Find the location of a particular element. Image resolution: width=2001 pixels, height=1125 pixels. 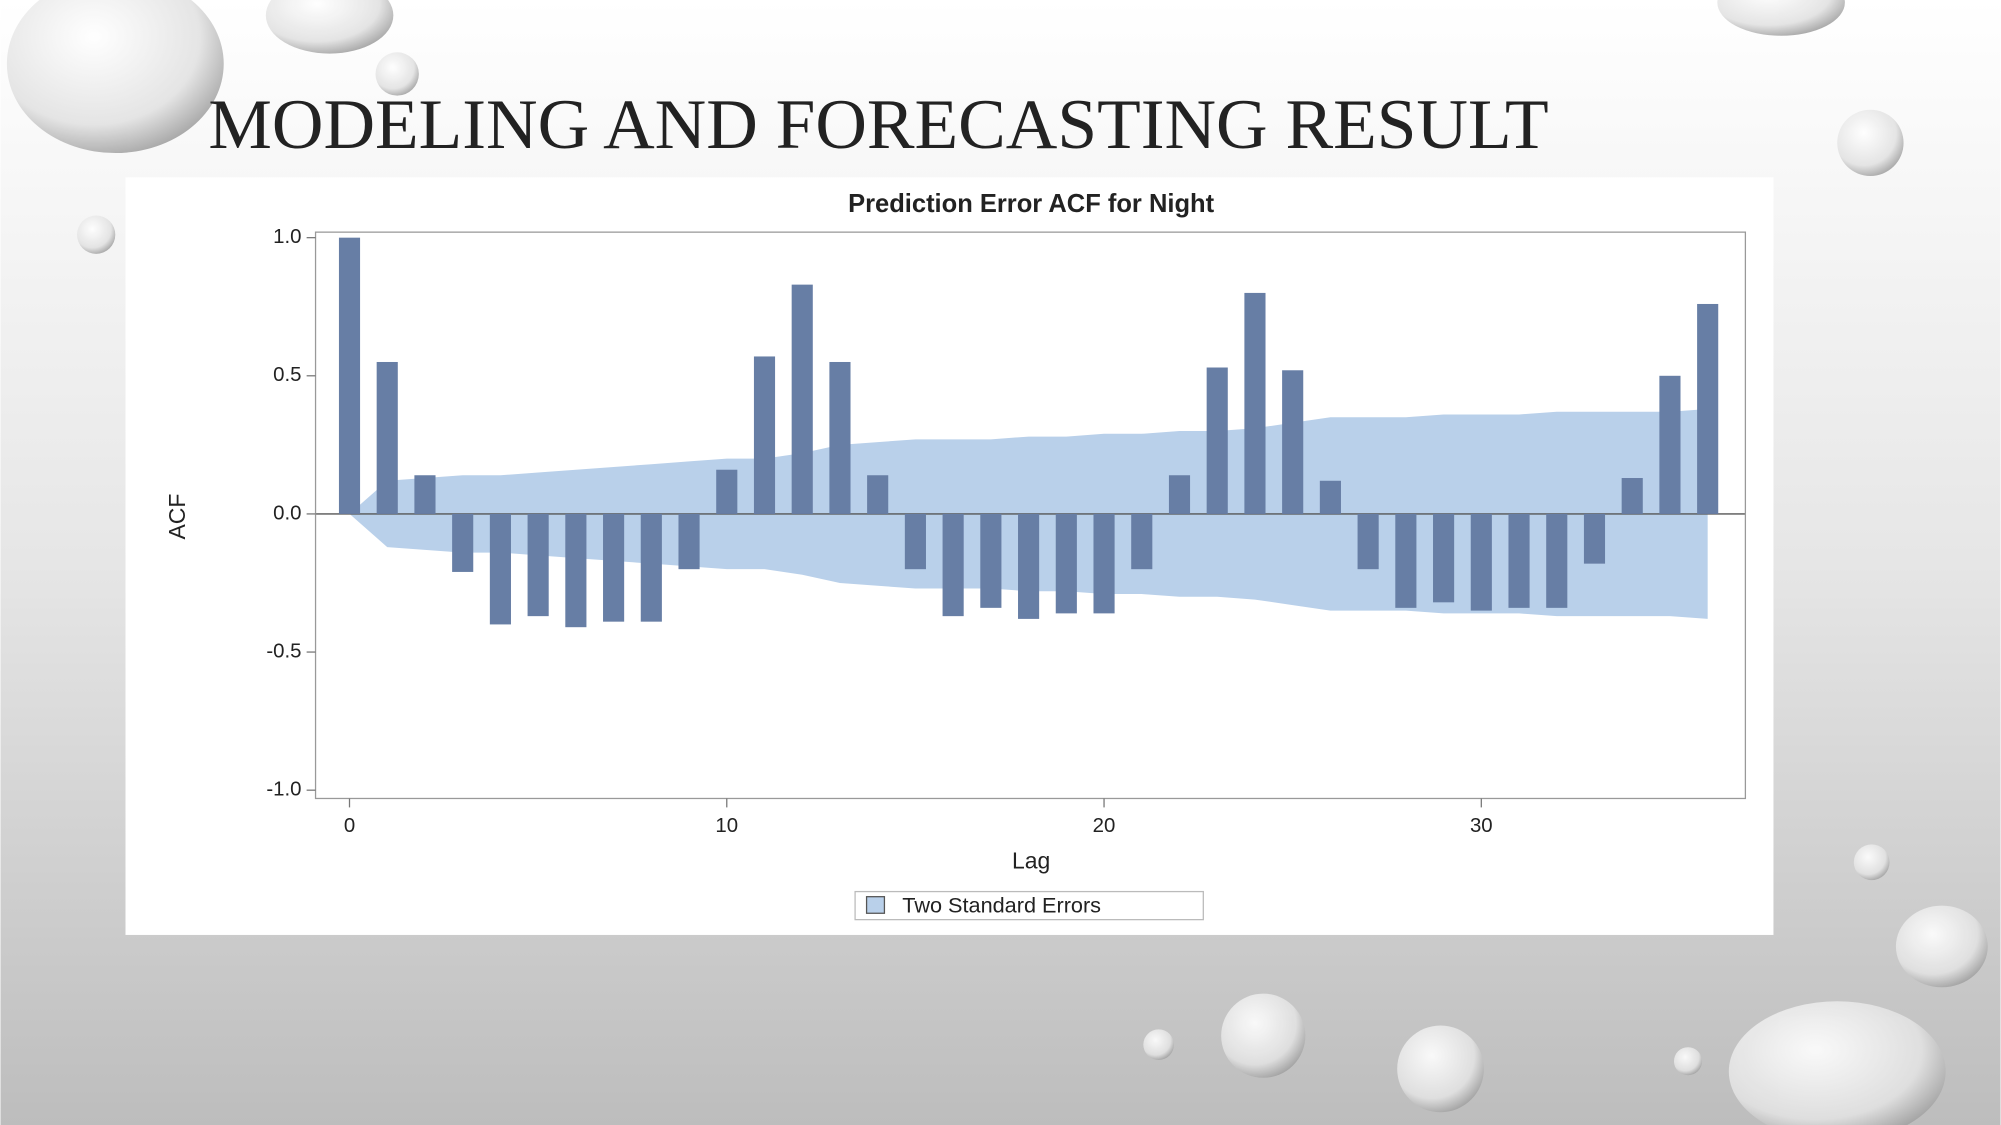

y-tick-label: 0.5 is located at coordinates (287, 375).